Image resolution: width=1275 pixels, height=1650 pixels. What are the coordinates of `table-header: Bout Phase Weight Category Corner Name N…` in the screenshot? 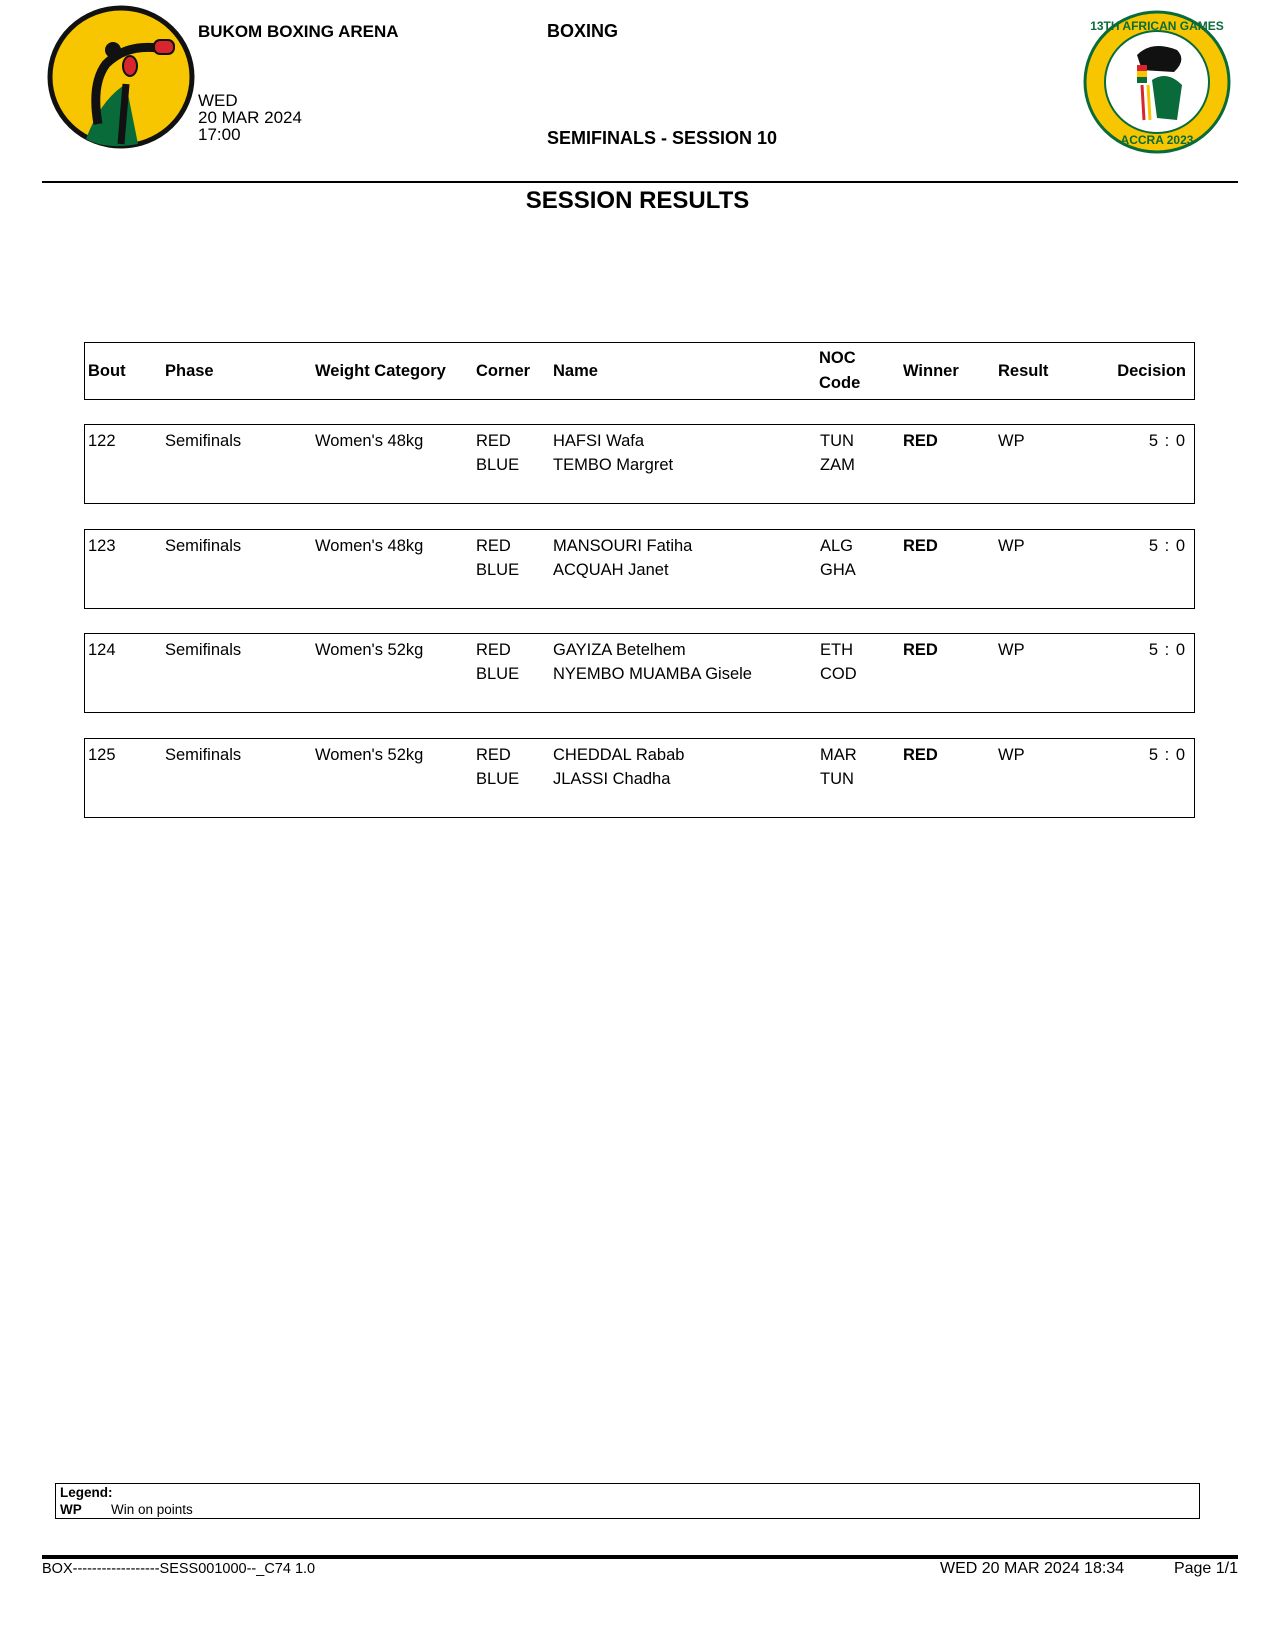 It's located at (639, 371).